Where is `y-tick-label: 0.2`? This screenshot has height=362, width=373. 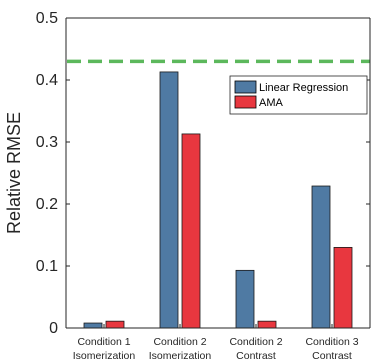
y-tick-label: 0.2 is located at coordinates (47, 204).